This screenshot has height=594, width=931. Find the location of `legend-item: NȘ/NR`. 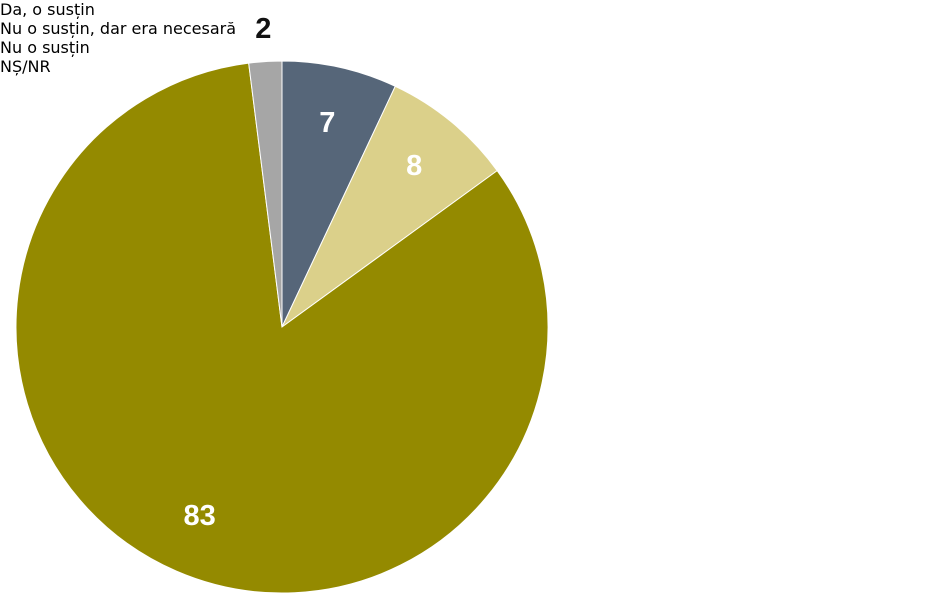

legend-item: NȘ/NR is located at coordinates (465, 66).